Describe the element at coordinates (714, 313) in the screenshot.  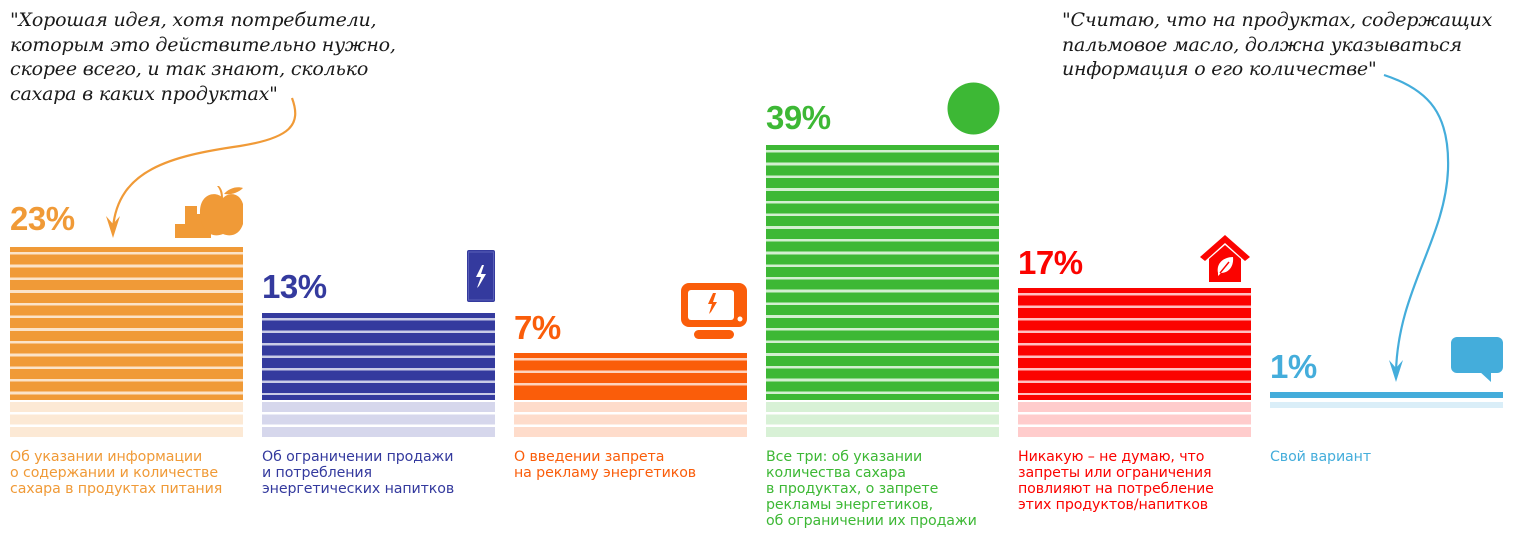
I see `tv-lightning-icon` at that location.